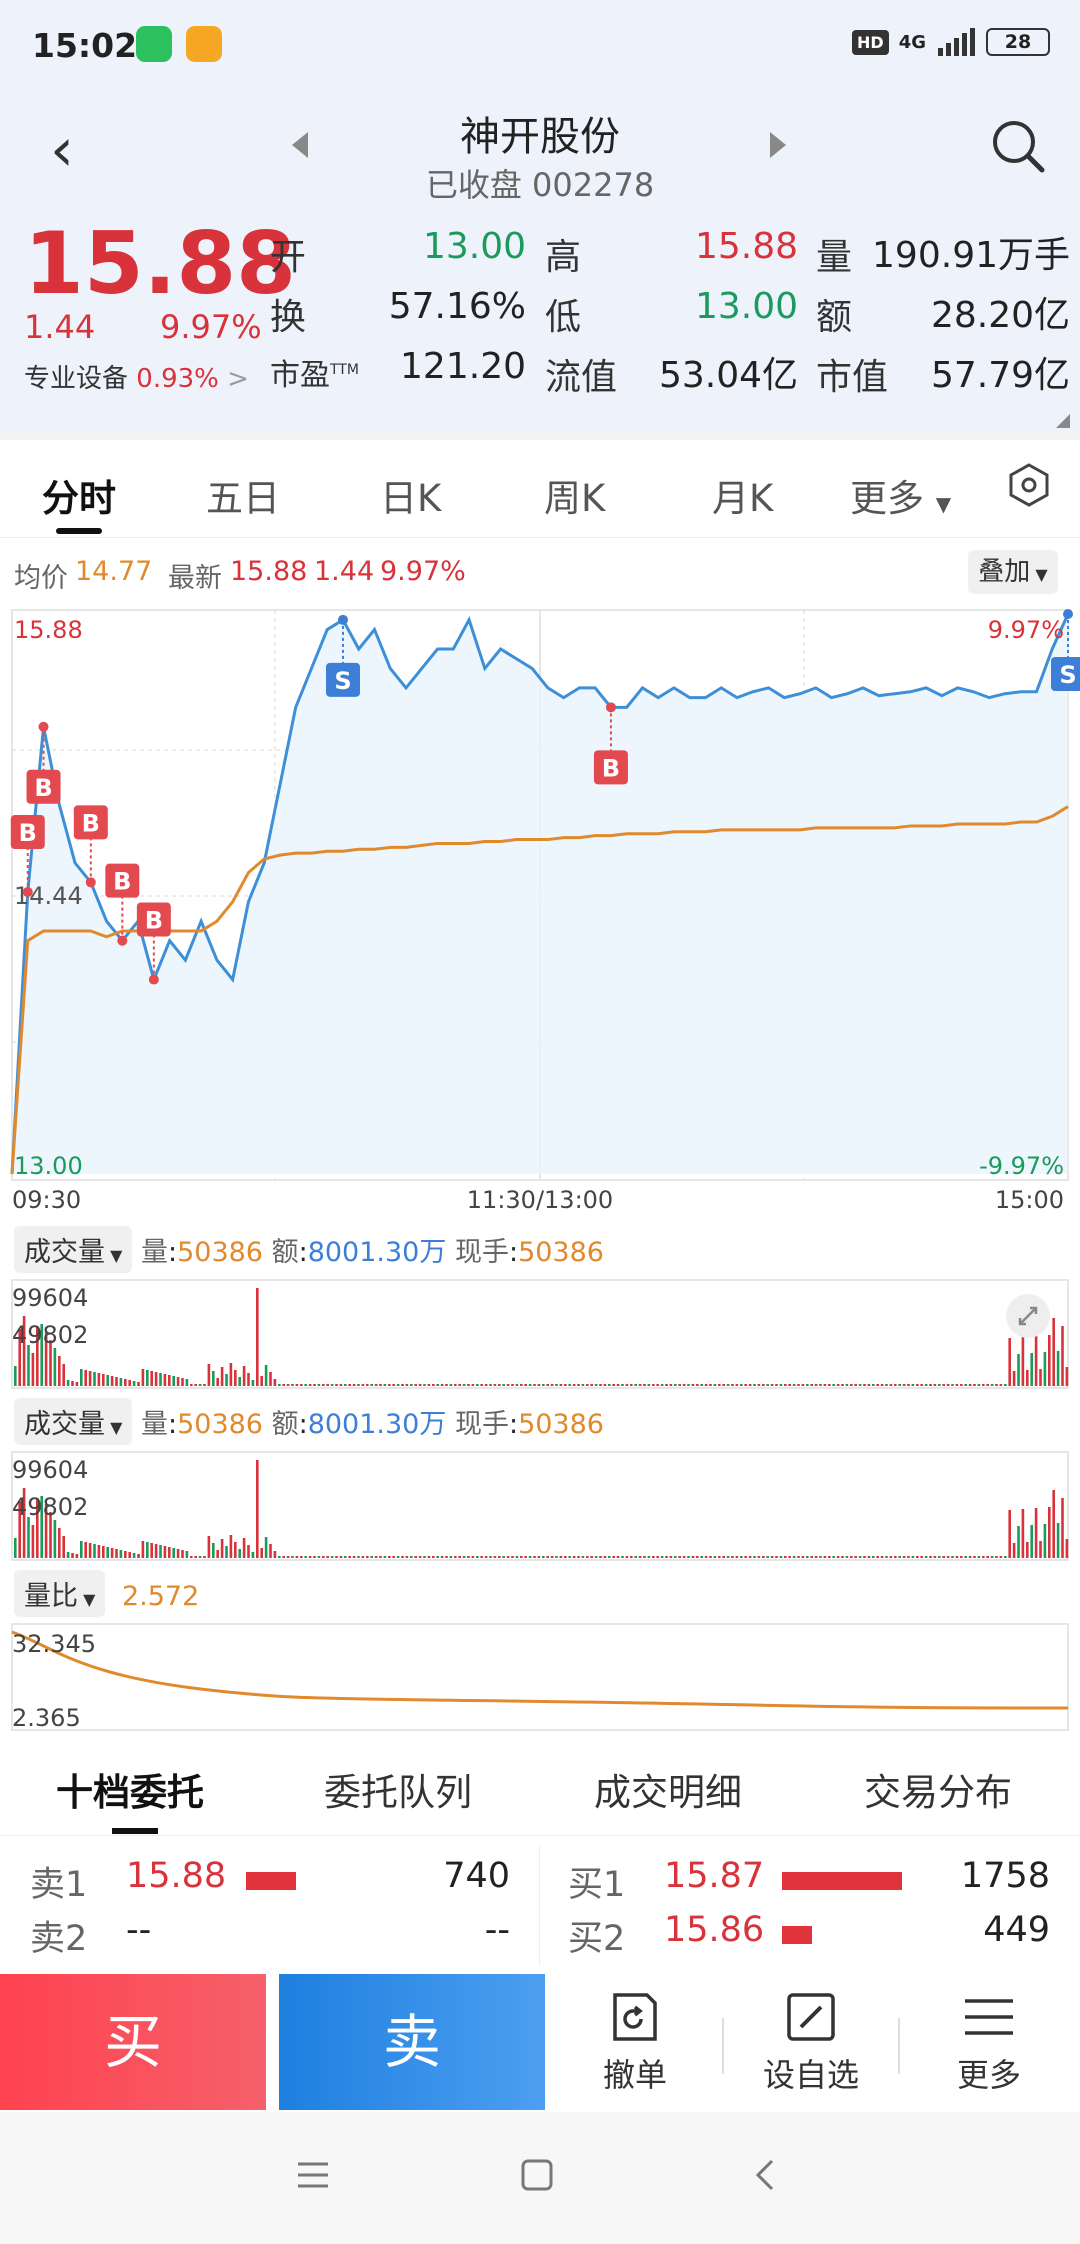 This screenshot has height=2244, width=1080. Describe the element at coordinates (540, 1334) in the screenshot. I see `volume-chart-1: 99604 49802` at that location.